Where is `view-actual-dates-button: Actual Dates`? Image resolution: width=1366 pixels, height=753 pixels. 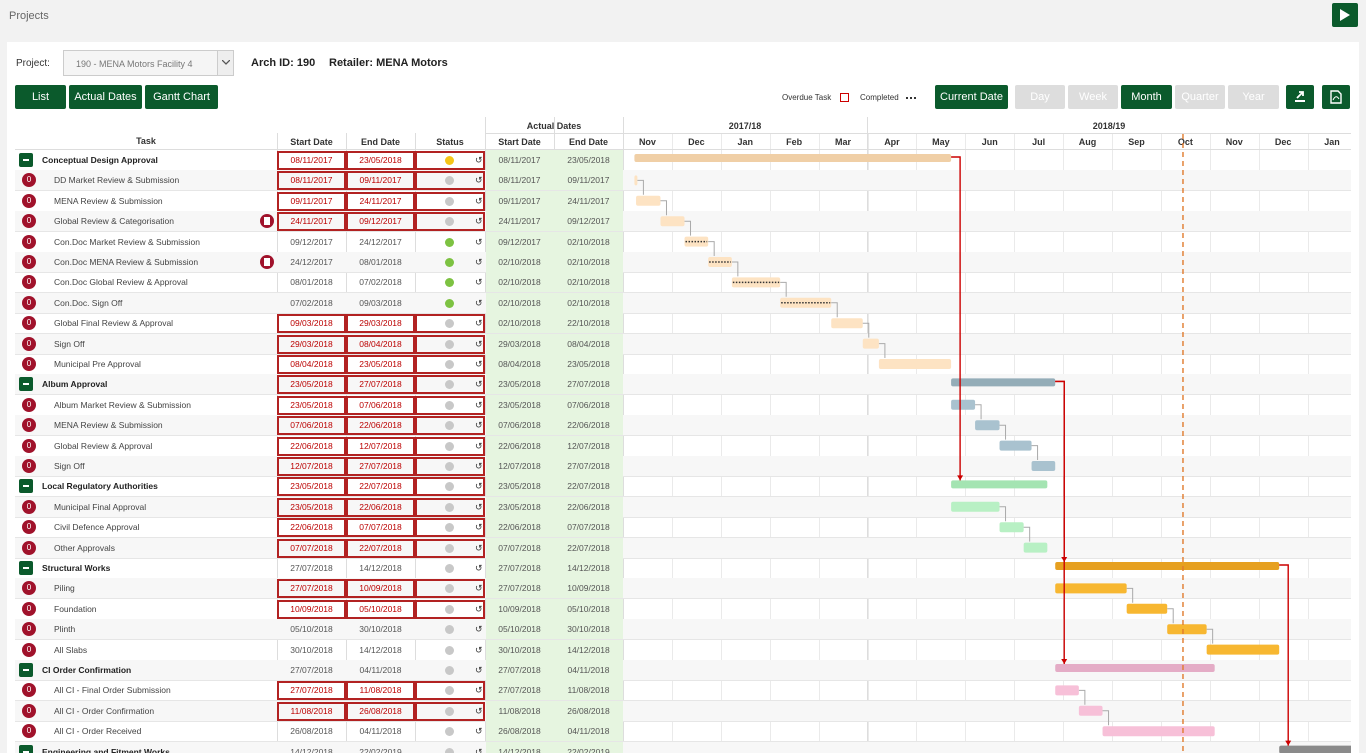
view-actual-dates-button: Actual Dates is located at coordinates (105, 97).